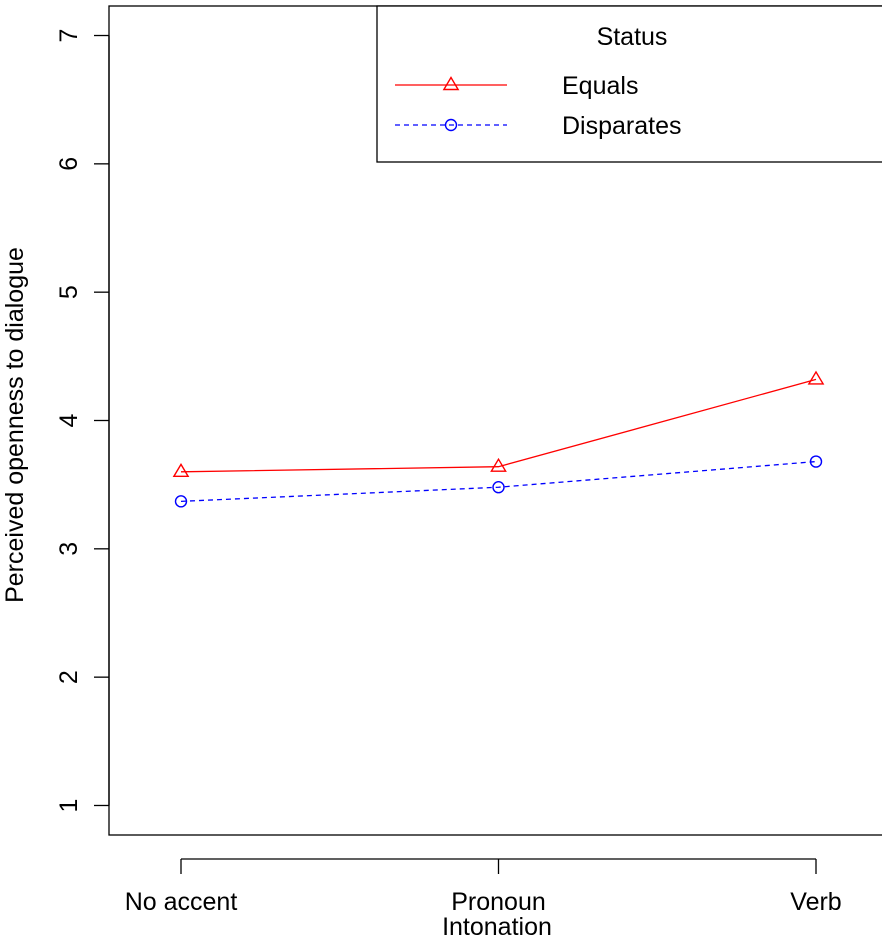 The width and height of the screenshot is (882, 943). Describe the element at coordinates (451, 125) in the screenshot. I see `legend-marker-disparates` at that location.